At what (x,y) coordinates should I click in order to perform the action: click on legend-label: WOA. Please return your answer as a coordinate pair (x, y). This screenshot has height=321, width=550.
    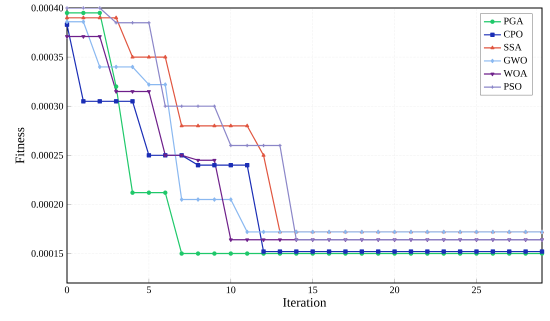
    Looking at the image, I should click on (516, 73).